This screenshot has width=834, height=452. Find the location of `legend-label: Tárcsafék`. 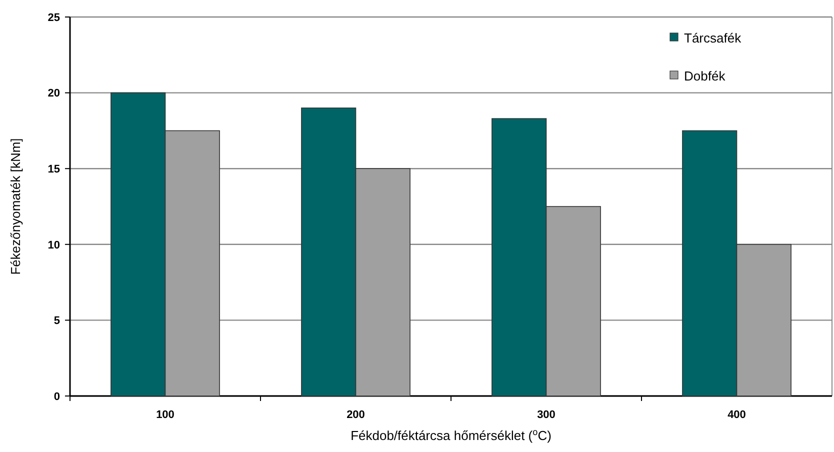

legend-label: Tárcsafék is located at coordinates (713, 38).